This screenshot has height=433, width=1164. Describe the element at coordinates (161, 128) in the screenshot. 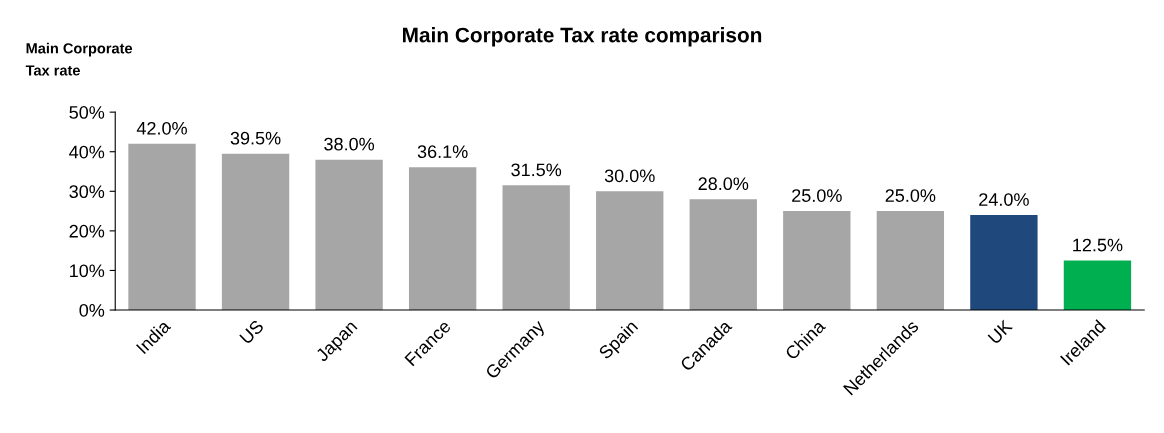

I see `data-label: 42.0%` at that location.